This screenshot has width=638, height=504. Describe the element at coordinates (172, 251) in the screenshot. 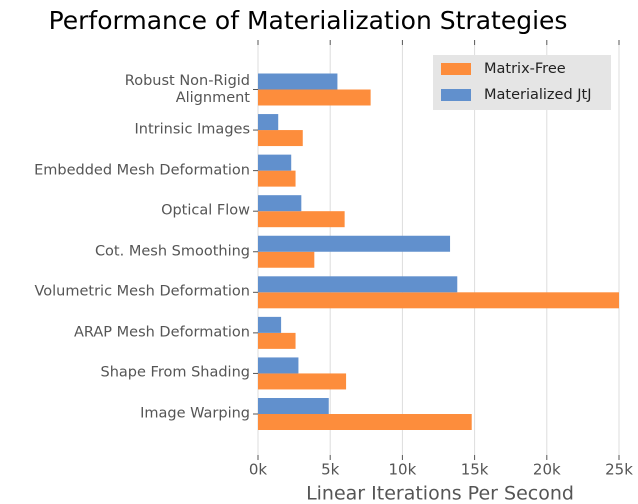

I see `y-tick-label: Cot. Mesh Smoothing` at that location.